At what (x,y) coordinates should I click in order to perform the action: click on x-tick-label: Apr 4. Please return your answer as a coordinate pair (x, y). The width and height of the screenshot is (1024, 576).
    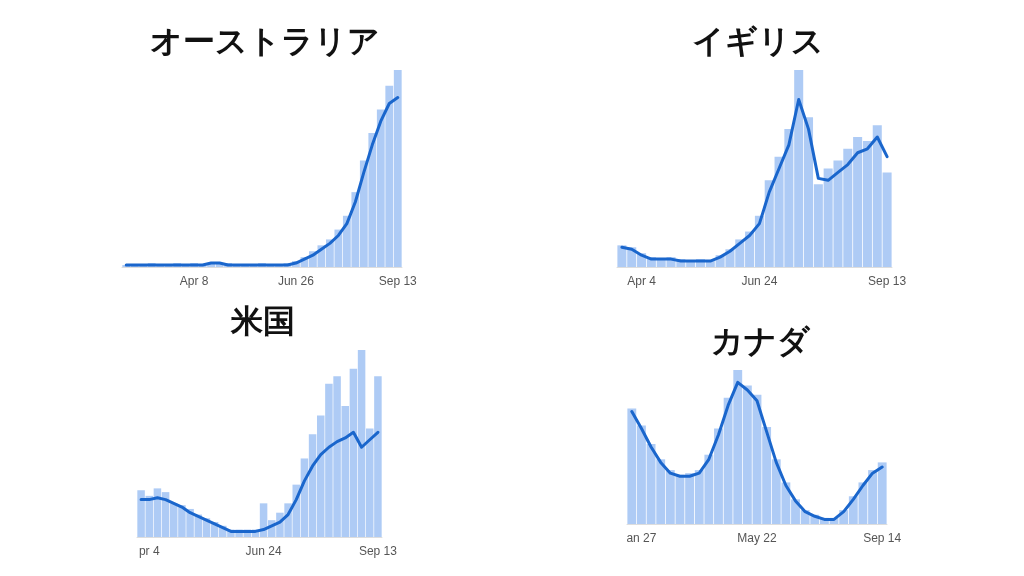
    Looking at the image, I should click on (642, 281).